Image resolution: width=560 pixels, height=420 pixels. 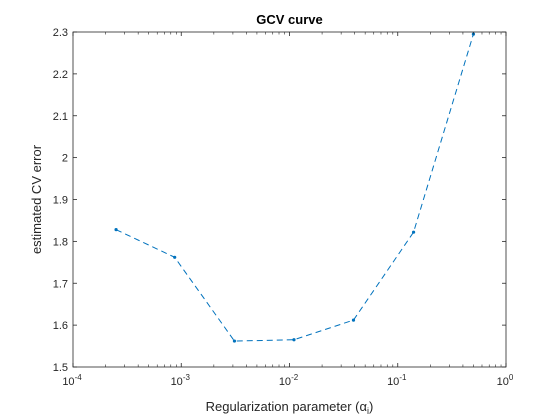 I want to click on x-axis-label: Regularization parameter (αi), so click(x=290, y=407).